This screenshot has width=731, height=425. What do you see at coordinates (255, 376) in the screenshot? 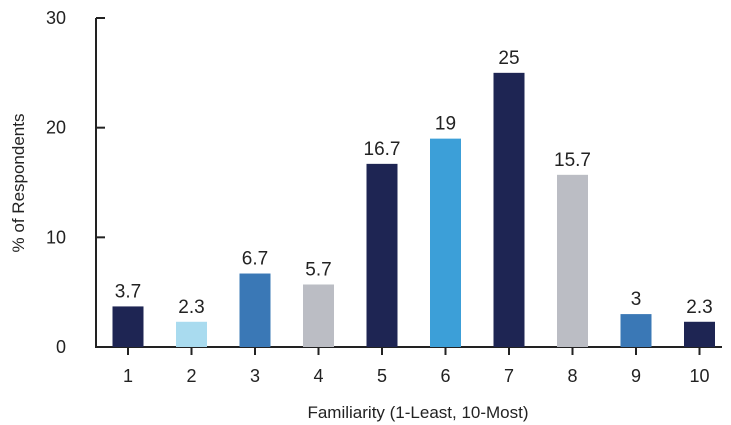
I see `x-tick-label: 3` at bounding box center [255, 376].